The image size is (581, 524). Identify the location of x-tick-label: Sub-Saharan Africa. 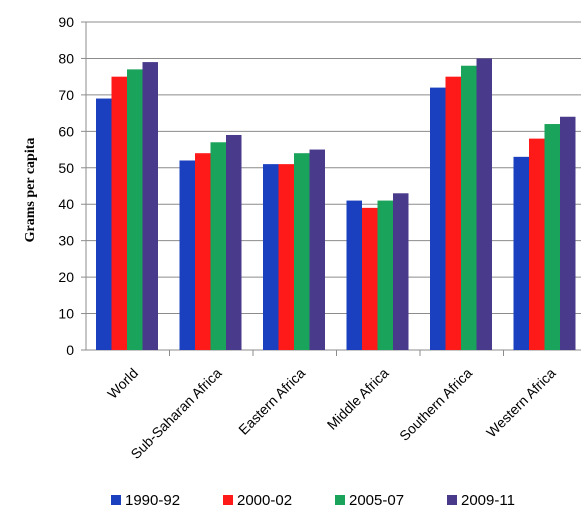
(175, 413).